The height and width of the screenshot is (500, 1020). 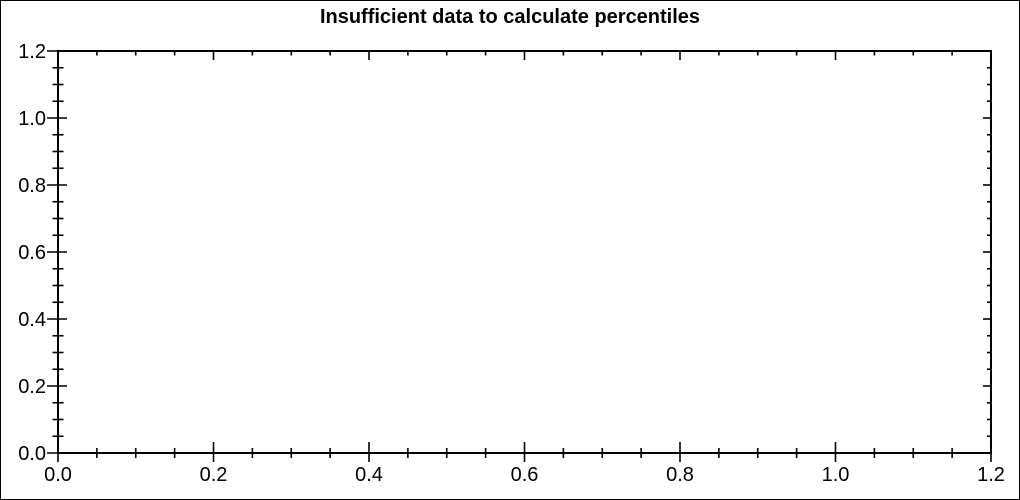 I want to click on x-tick-label: 0.0, so click(x=58, y=475).